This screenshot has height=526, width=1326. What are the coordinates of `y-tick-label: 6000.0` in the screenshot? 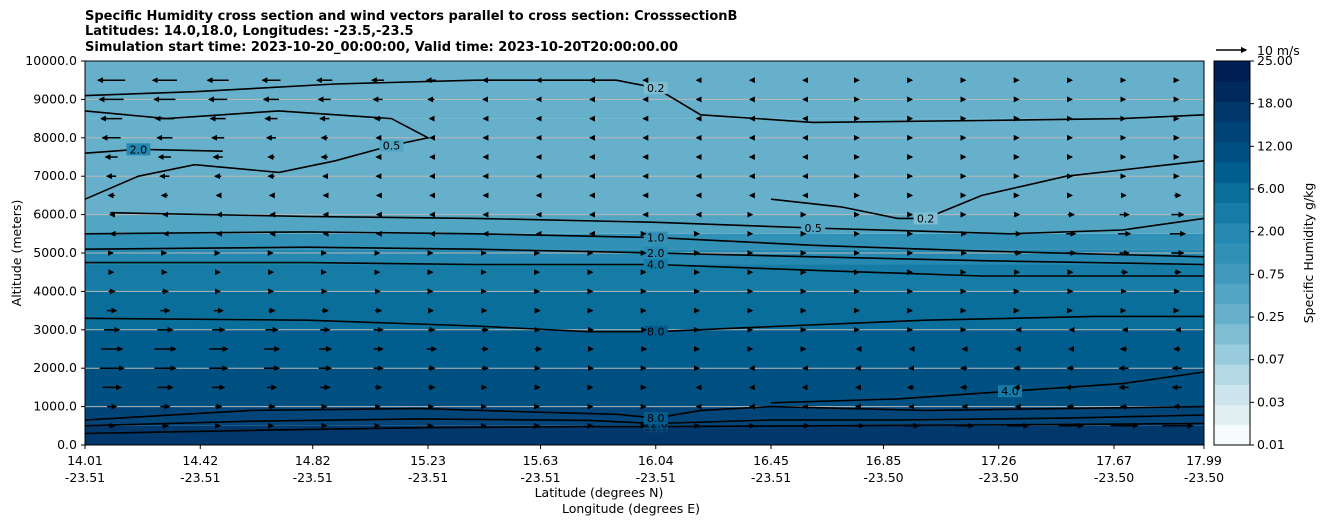 It's located at (55, 214).